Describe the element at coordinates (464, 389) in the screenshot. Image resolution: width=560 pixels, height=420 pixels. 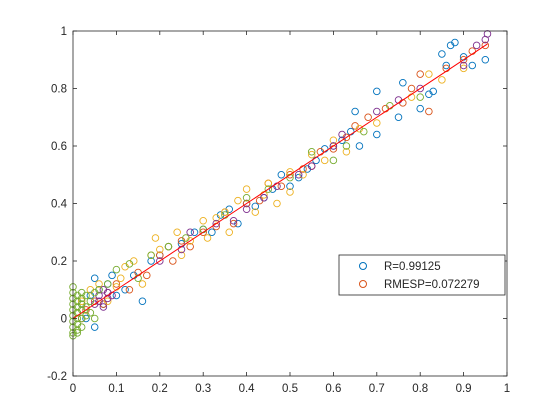
I see `x-tick-label: 0.9` at that location.